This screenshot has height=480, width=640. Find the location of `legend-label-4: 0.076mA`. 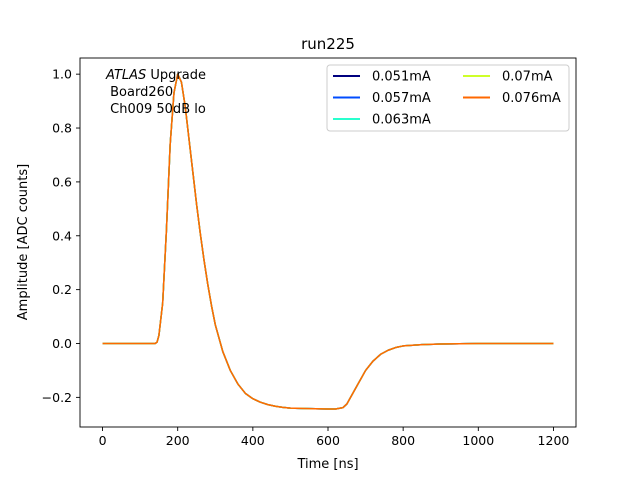

legend-label-4: 0.076mA is located at coordinates (531, 98).